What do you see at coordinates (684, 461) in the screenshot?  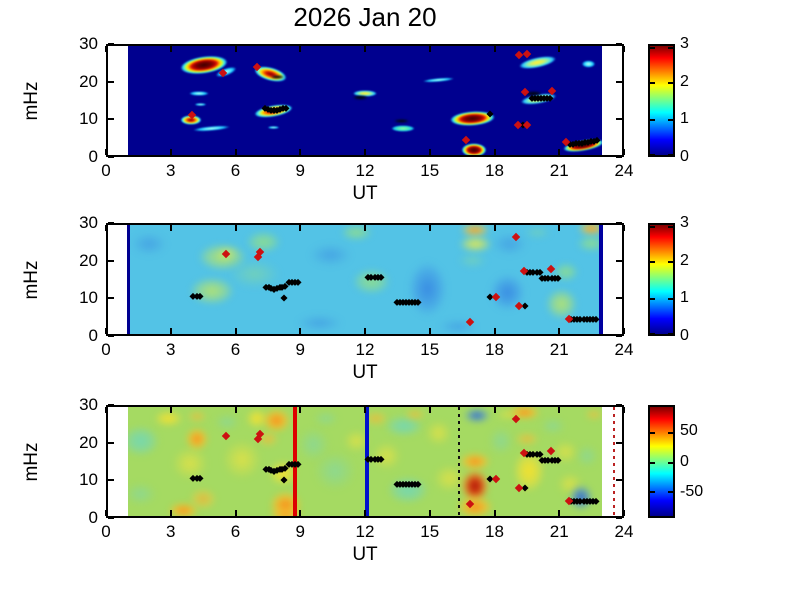 I see `colorbar-tick-label: 0` at bounding box center [684, 461].